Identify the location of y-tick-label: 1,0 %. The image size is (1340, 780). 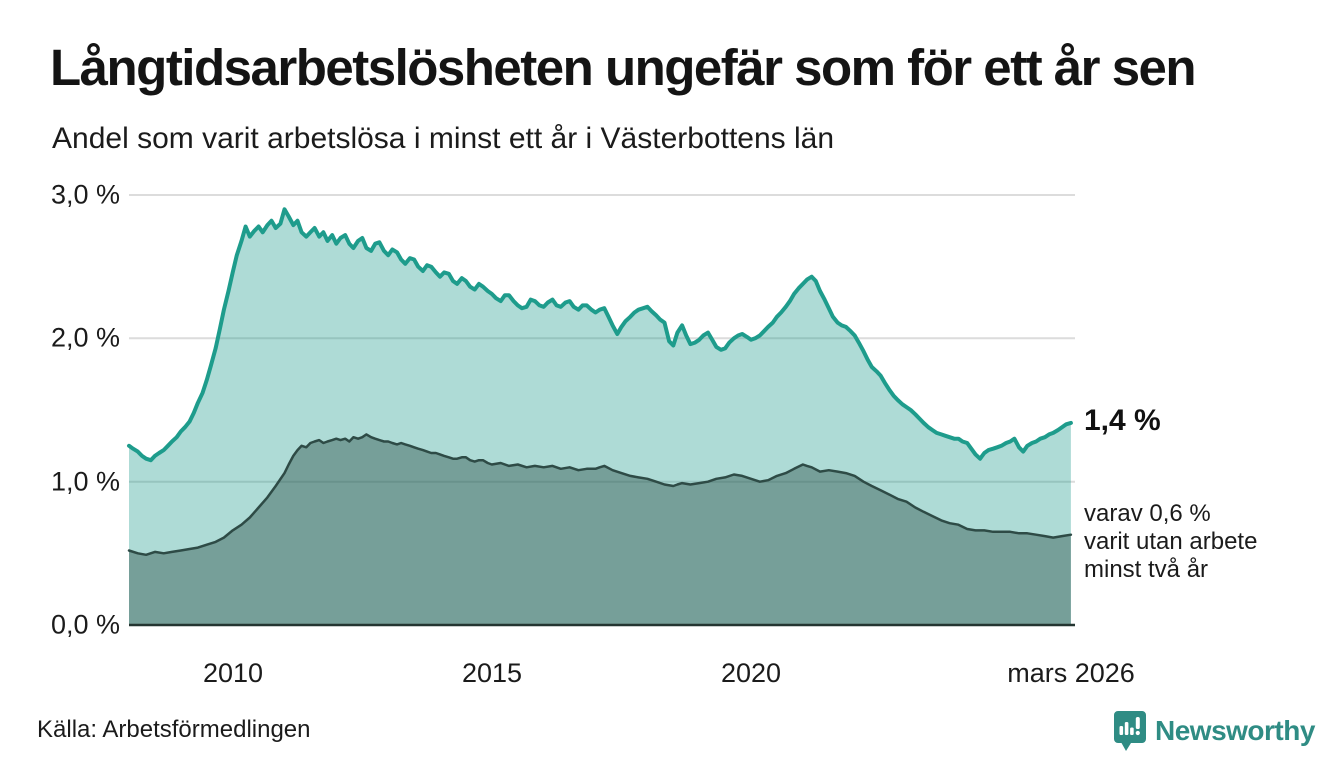
(85, 481).